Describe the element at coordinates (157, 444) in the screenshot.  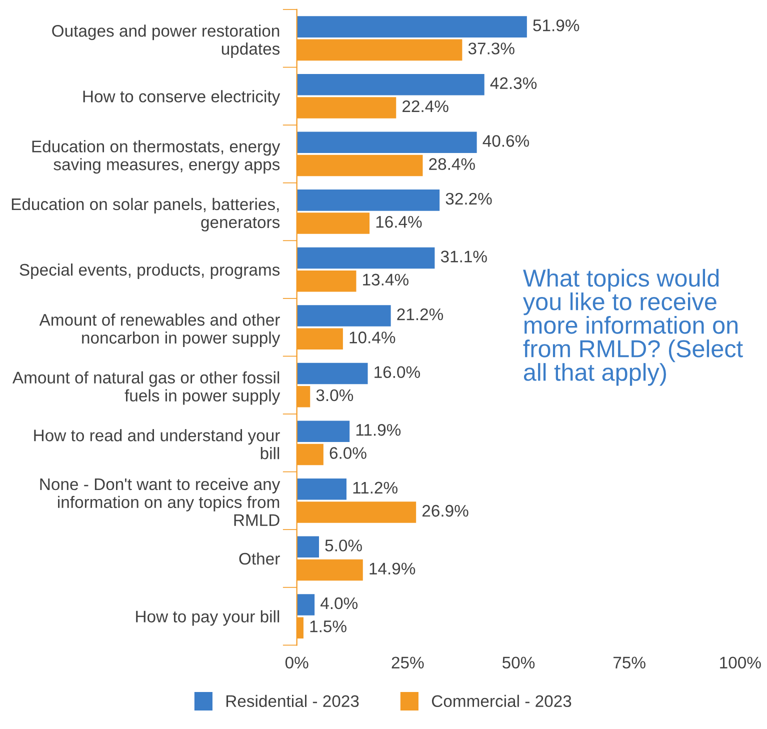
I see `y-tick-label: How to read and understand your bill` at that location.